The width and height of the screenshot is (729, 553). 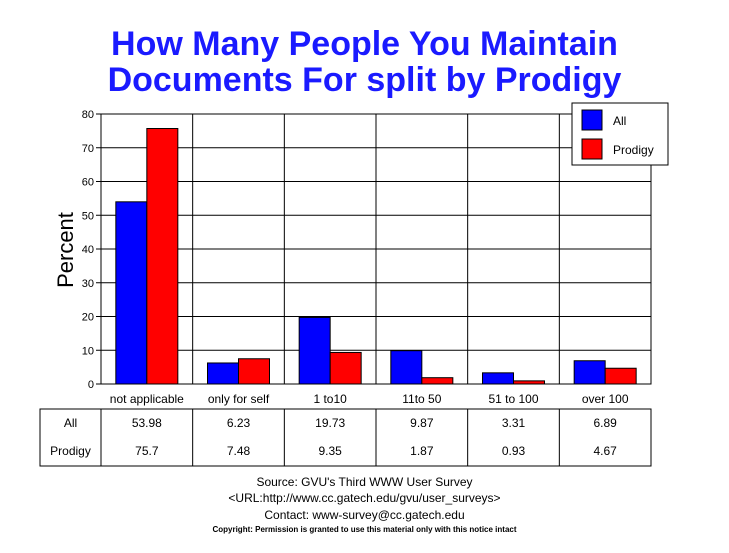 I want to click on title-line-2: Documents For split by Prodigy, so click(x=364, y=80).